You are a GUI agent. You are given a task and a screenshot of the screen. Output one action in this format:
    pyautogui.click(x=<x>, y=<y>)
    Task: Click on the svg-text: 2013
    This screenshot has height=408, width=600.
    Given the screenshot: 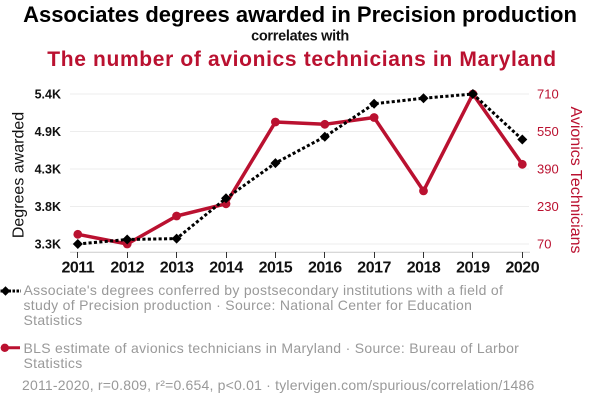 What is the action you would take?
    pyautogui.click(x=177, y=268)
    